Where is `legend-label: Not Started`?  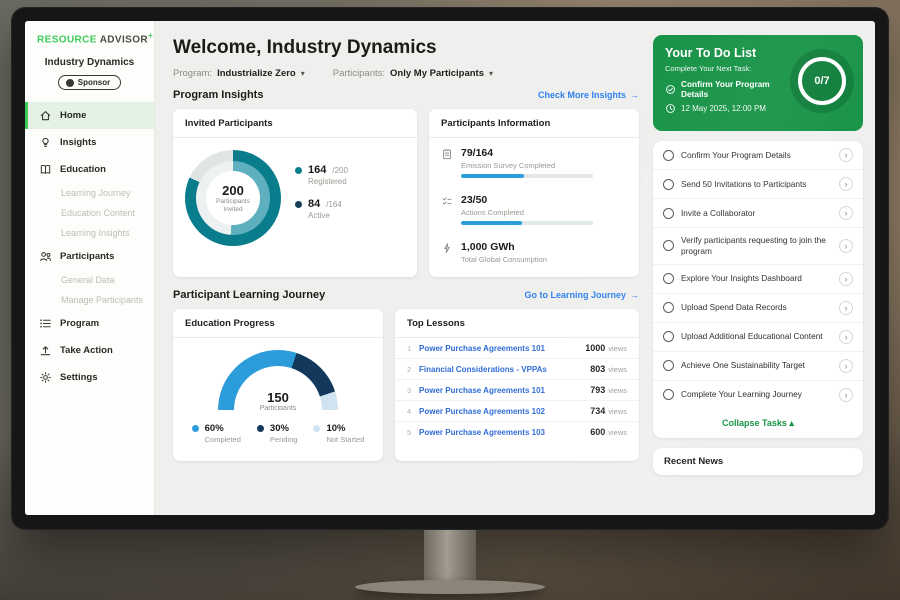 legend-label: Not Started is located at coordinates (345, 439).